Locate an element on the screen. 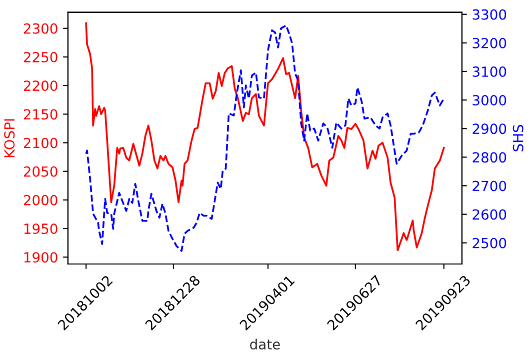 Image resolution: width=531 pixels, height=352 pixels. y2-tick-label: 2500 is located at coordinates (489, 243).